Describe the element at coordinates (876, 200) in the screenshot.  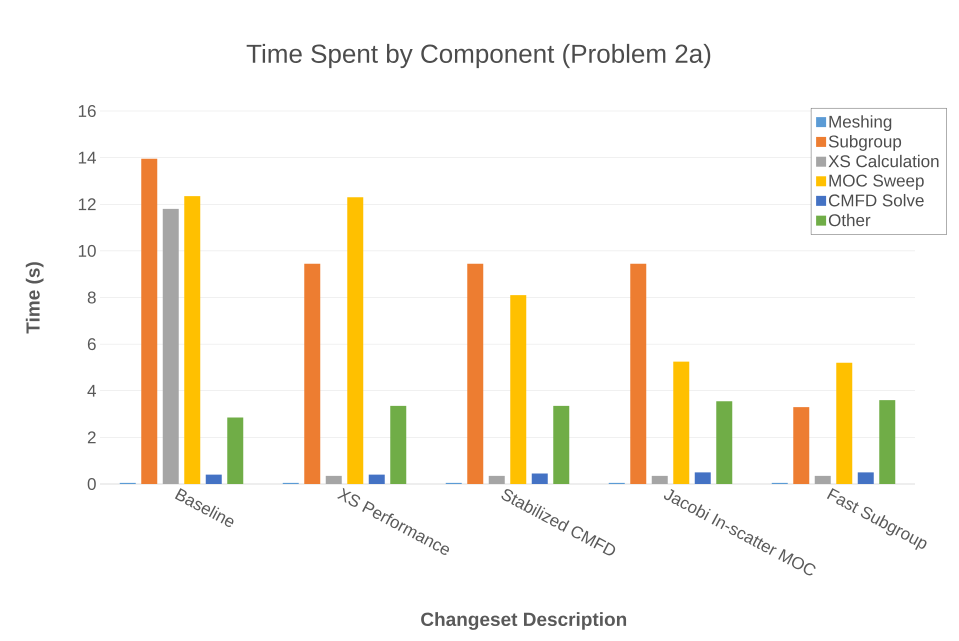
I see `legend-label: CMFD Solve` at that location.